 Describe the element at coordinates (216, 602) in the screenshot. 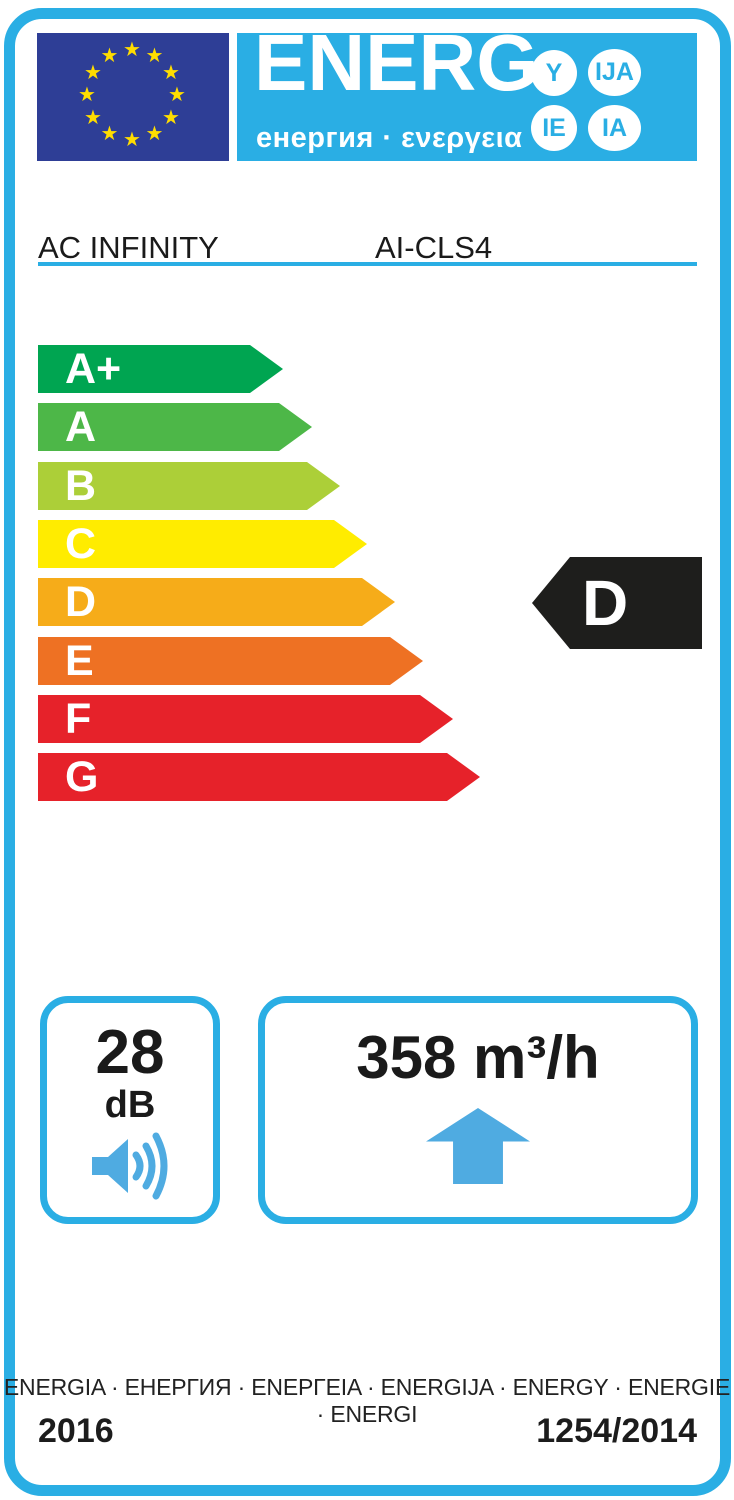

I see `rating-class-d: D` at that location.